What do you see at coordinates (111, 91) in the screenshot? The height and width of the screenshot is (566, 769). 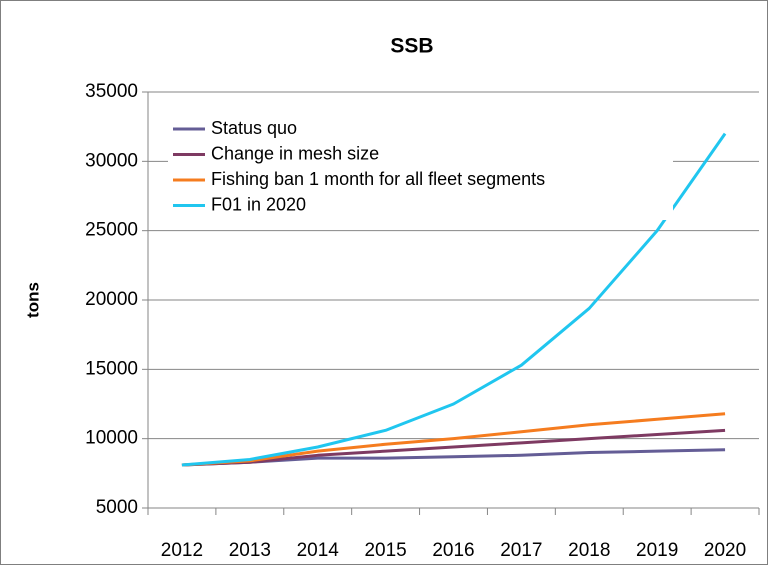 I see `y-tick-label: 35000` at bounding box center [111, 91].